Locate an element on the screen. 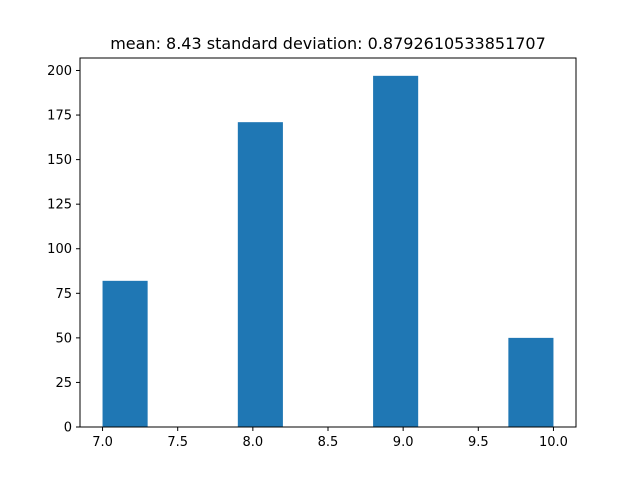  y-tick-label: 175 is located at coordinates (59, 116).